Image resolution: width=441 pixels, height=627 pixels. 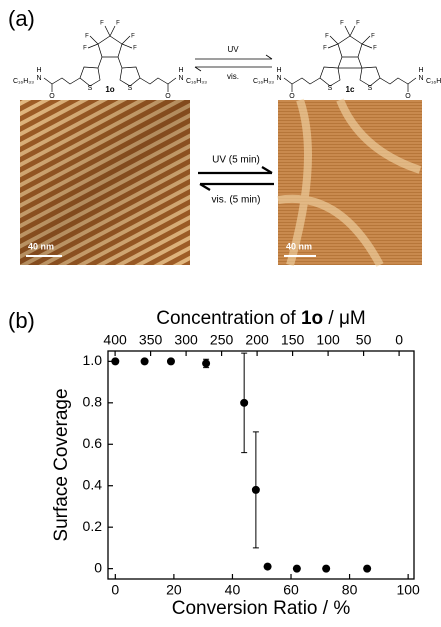 I want to click on x2-axis-label-part: / μM, so click(x=344, y=318).